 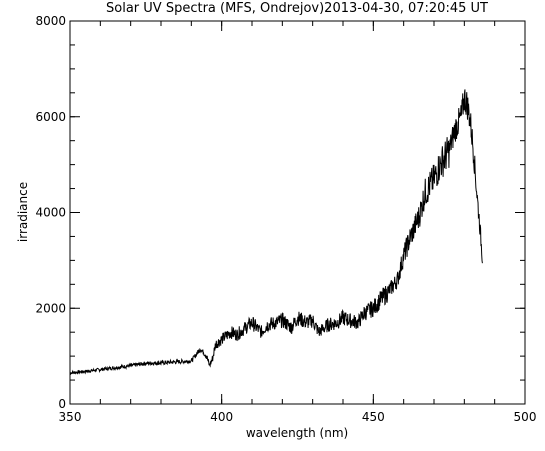 I want to click on x-tick-label: 350, so click(x=70, y=417).